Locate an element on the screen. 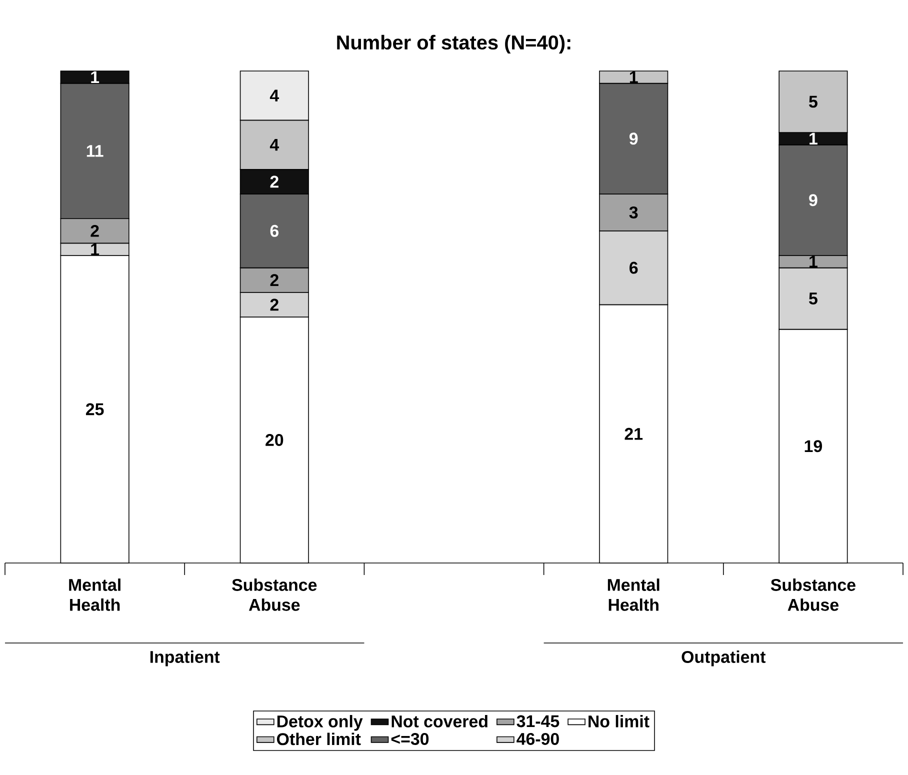  legend-label: Not covered is located at coordinates (440, 721).